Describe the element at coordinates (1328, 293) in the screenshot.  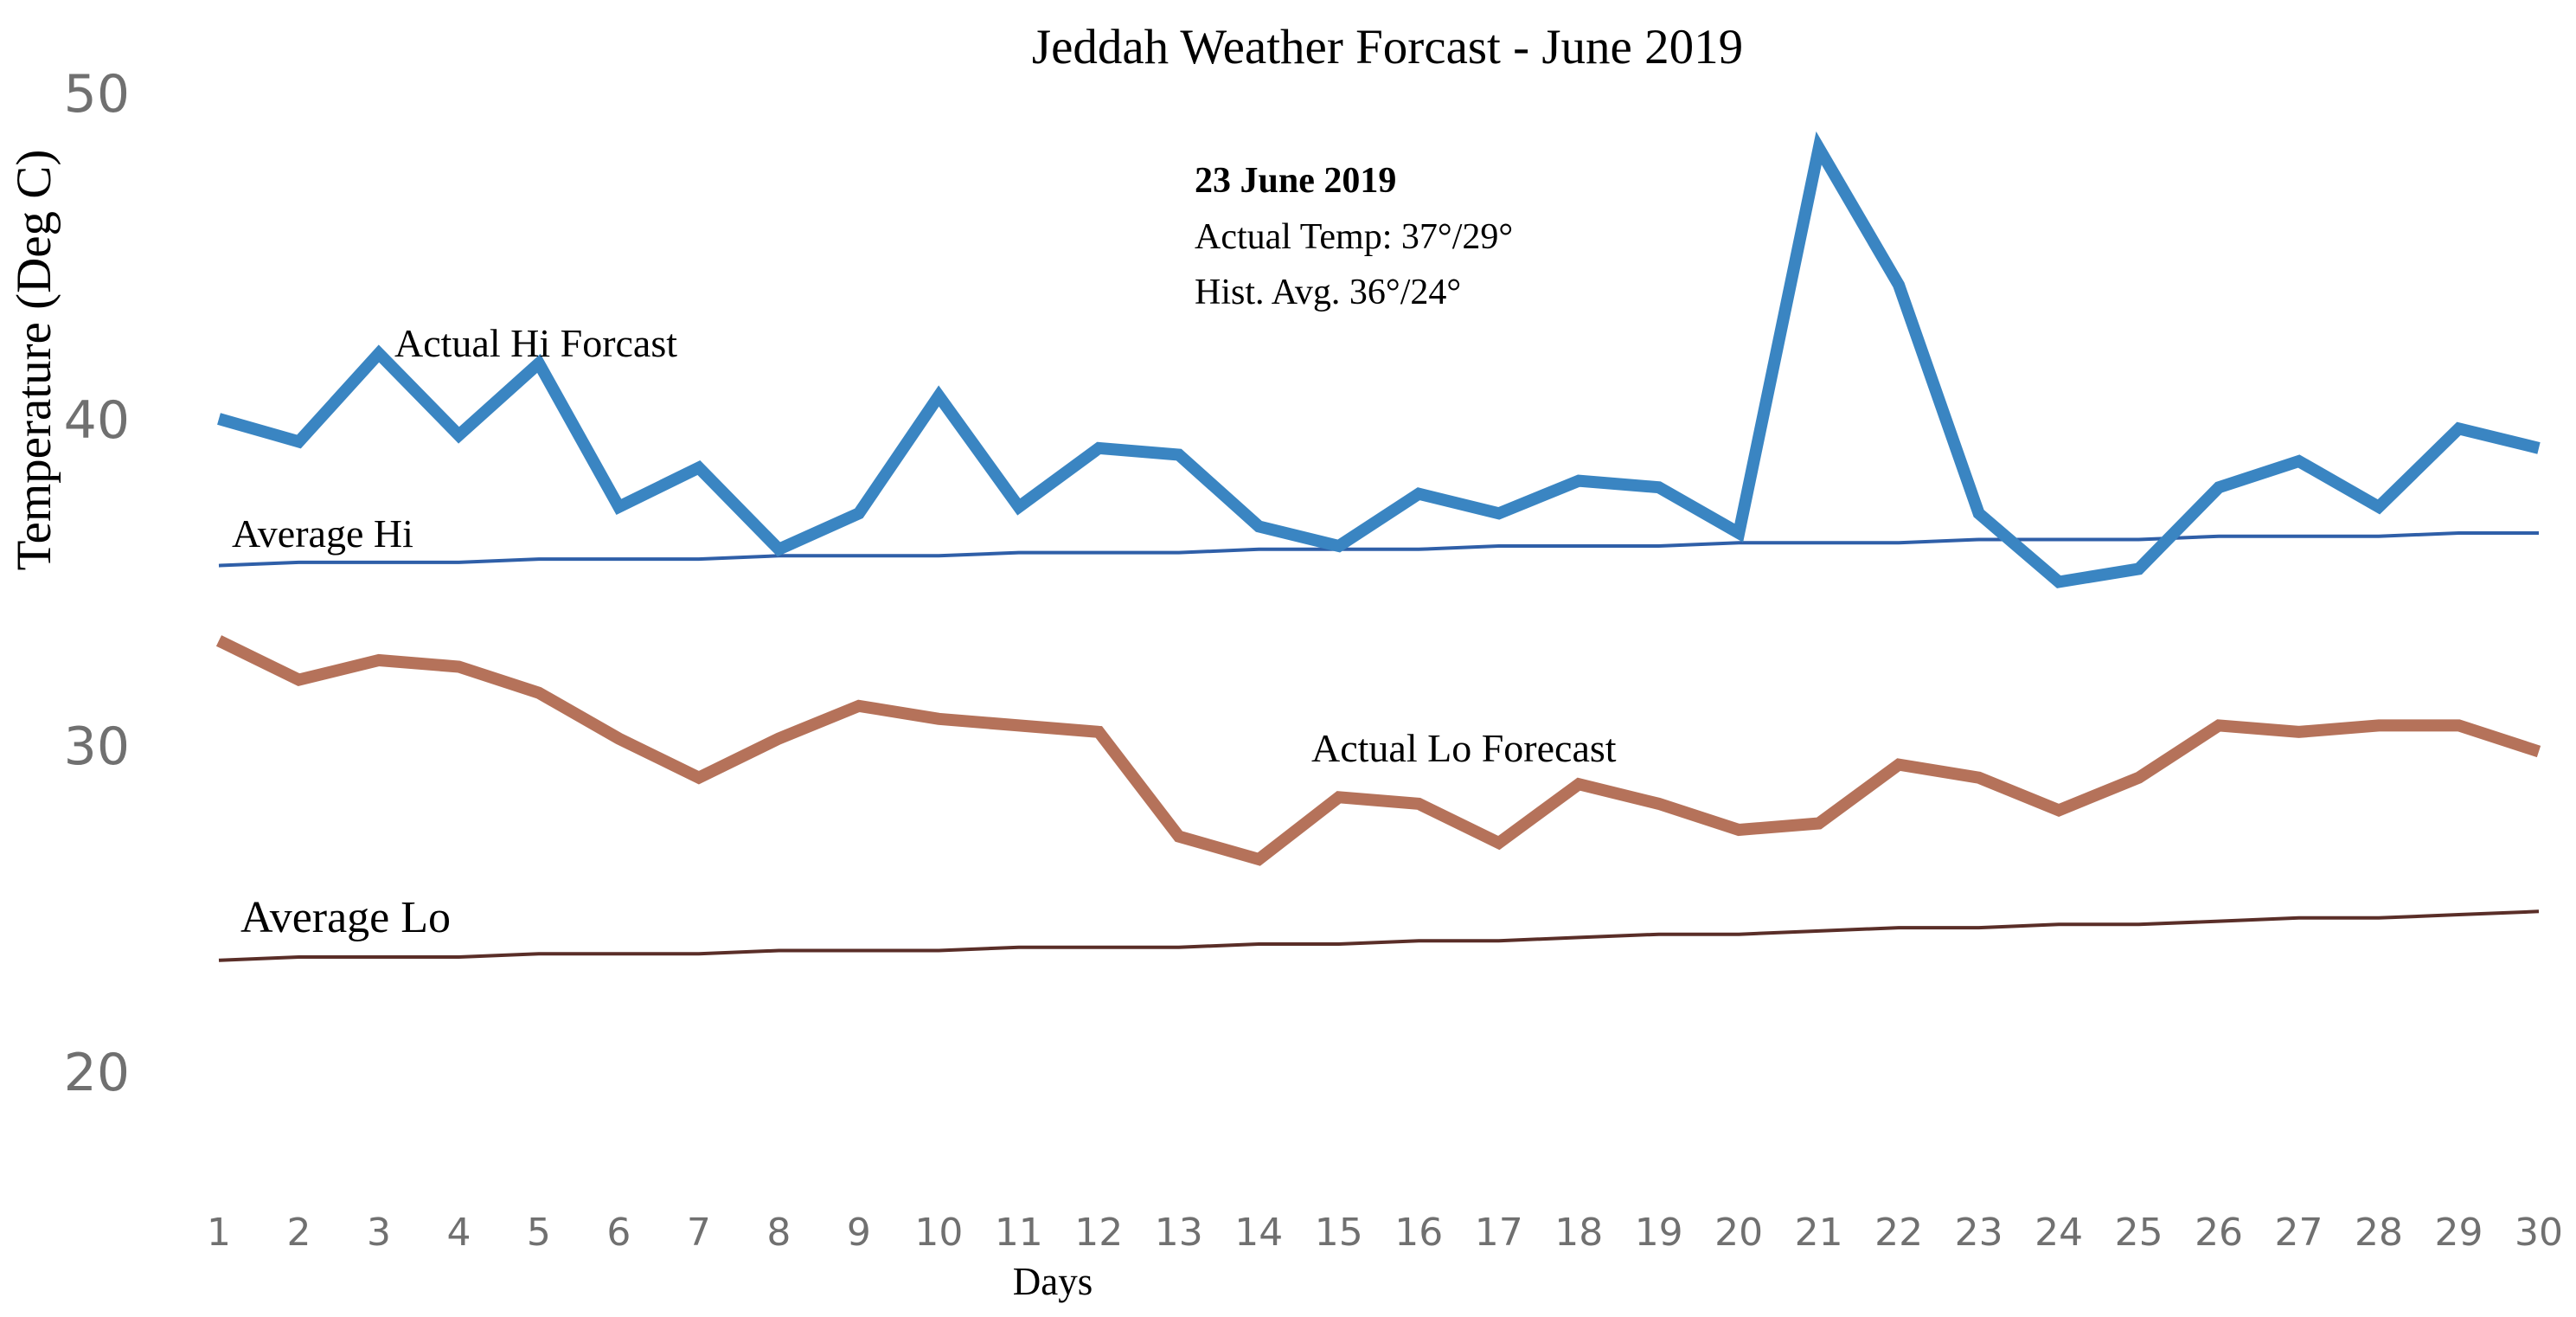
I see `annotation-hist-avg: Hist. Avg. 36°/24°` at that location.